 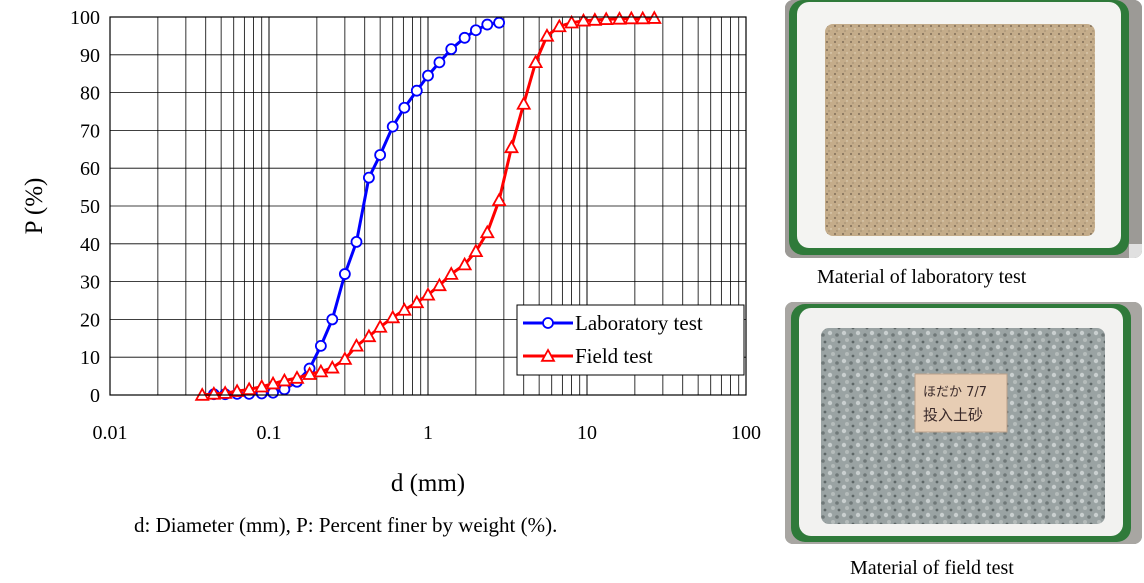 What do you see at coordinates (95, 396) in the screenshot?
I see `y-tick-label: 0` at bounding box center [95, 396].